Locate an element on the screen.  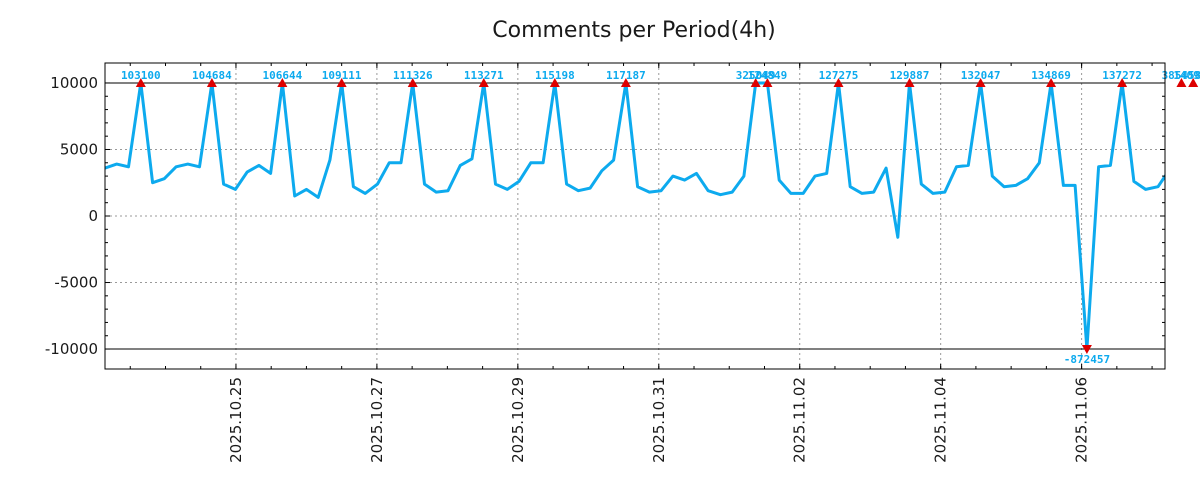
peak-data-label: 111326 is located at coordinates (413, 75).